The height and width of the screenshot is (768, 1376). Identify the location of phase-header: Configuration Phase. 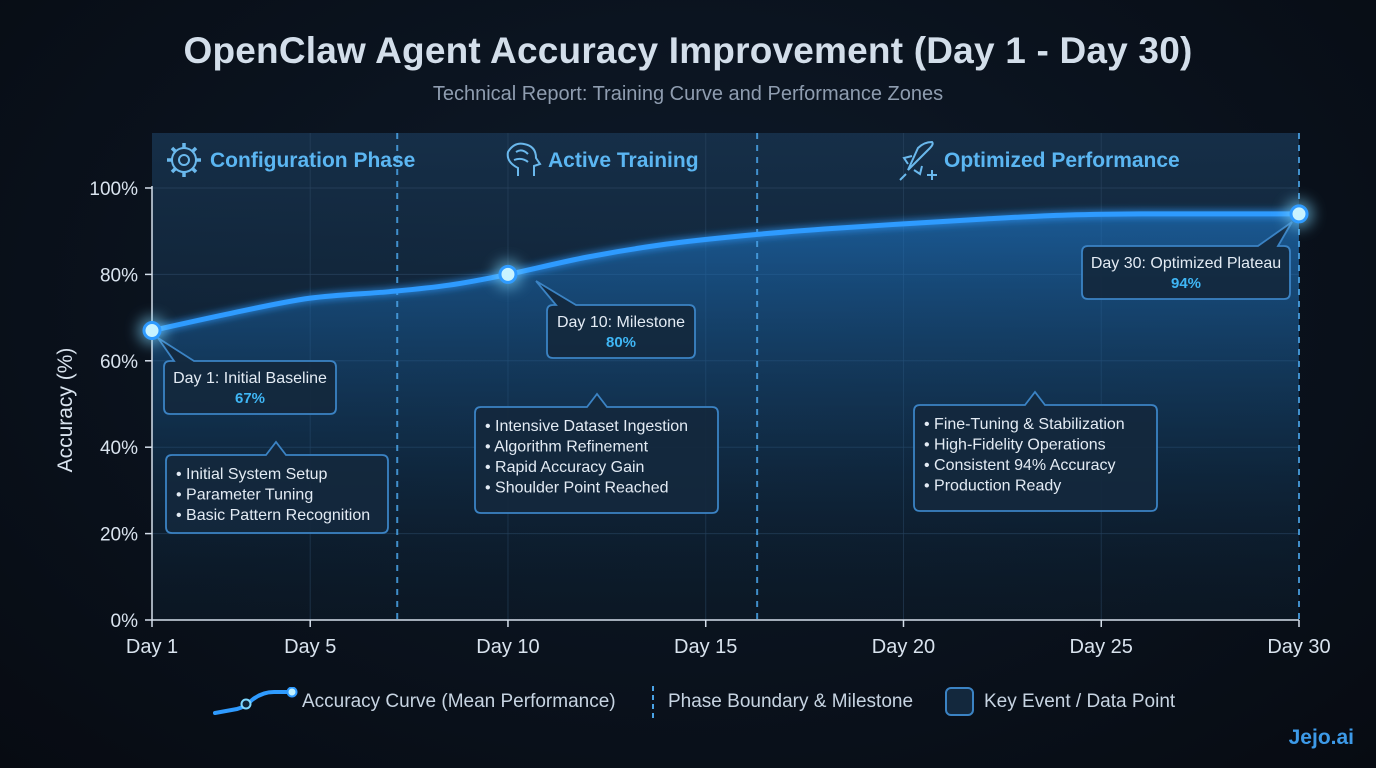
(291, 160).